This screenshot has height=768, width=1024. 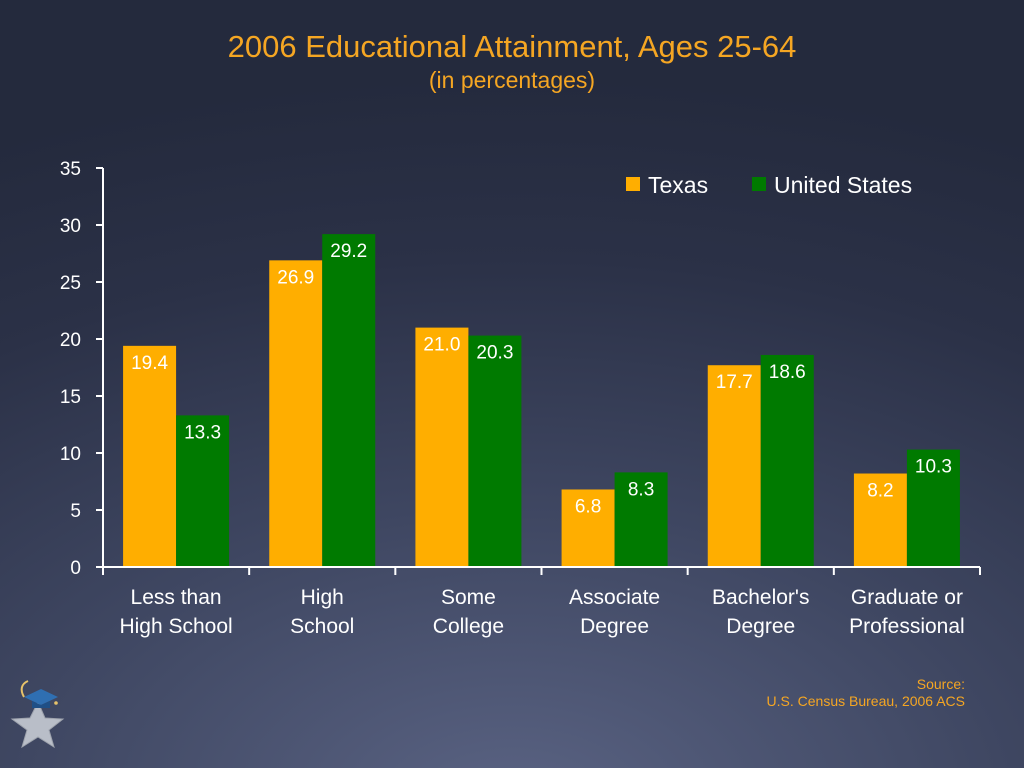 What do you see at coordinates (468, 597) in the screenshot?
I see `x-tick-label-line: Some` at bounding box center [468, 597].